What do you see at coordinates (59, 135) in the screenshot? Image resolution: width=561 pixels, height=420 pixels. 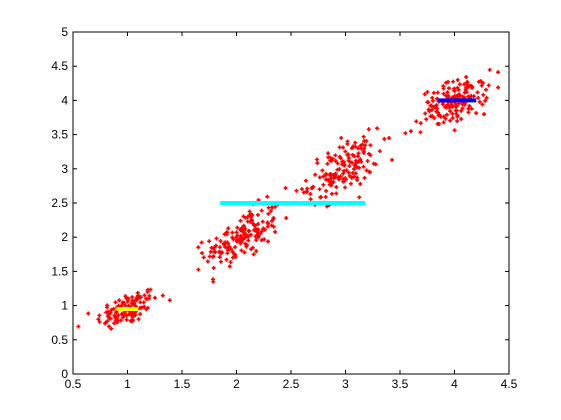 I see `y-tick-label: 3.5` at bounding box center [59, 135].